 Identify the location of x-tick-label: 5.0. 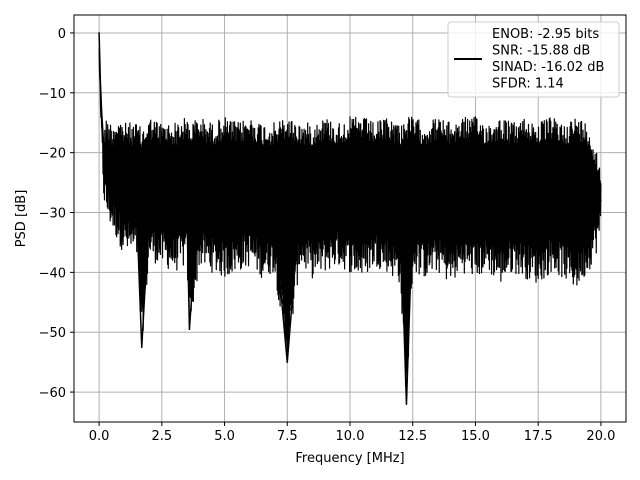
(224, 436).